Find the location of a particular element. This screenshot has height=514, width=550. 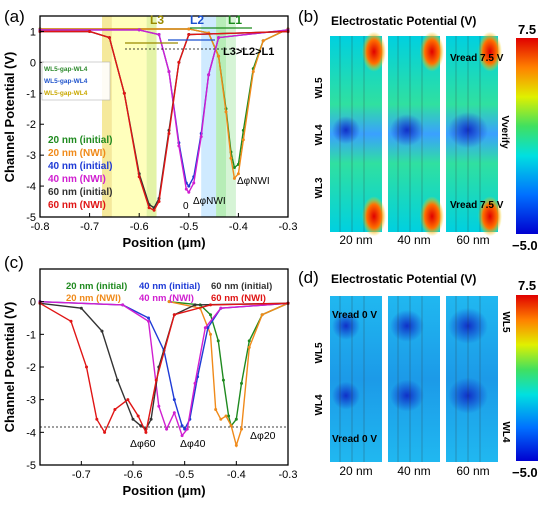

map-b-vread-bottom: Vread 7.5 V is located at coordinates (477, 205).